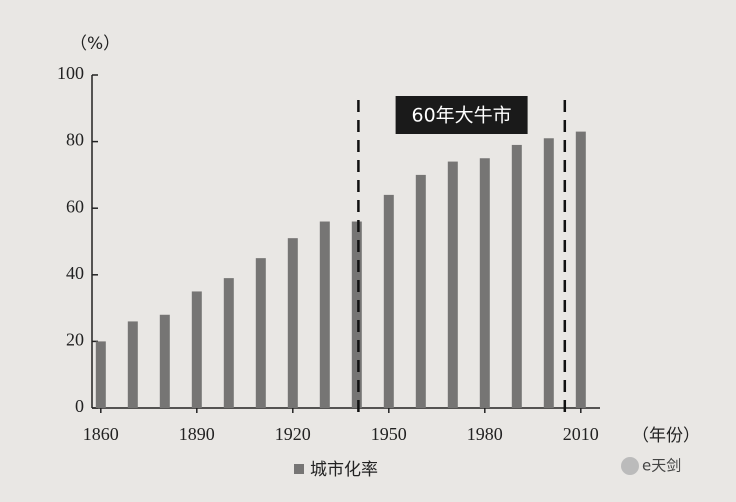 The height and width of the screenshot is (502, 736). Describe the element at coordinates (75, 140) in the screenshot. I see `y-tick-label: 80` at that location.